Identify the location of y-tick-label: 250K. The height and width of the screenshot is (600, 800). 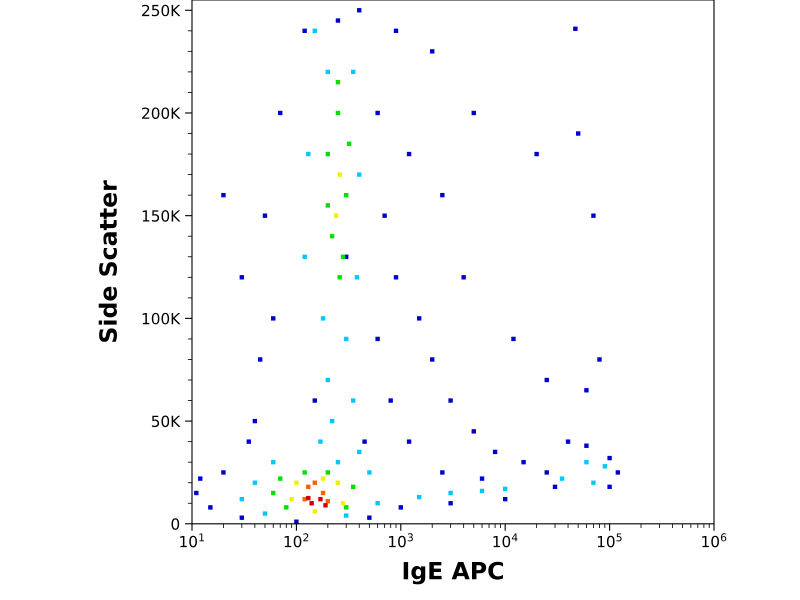
(161, 10).